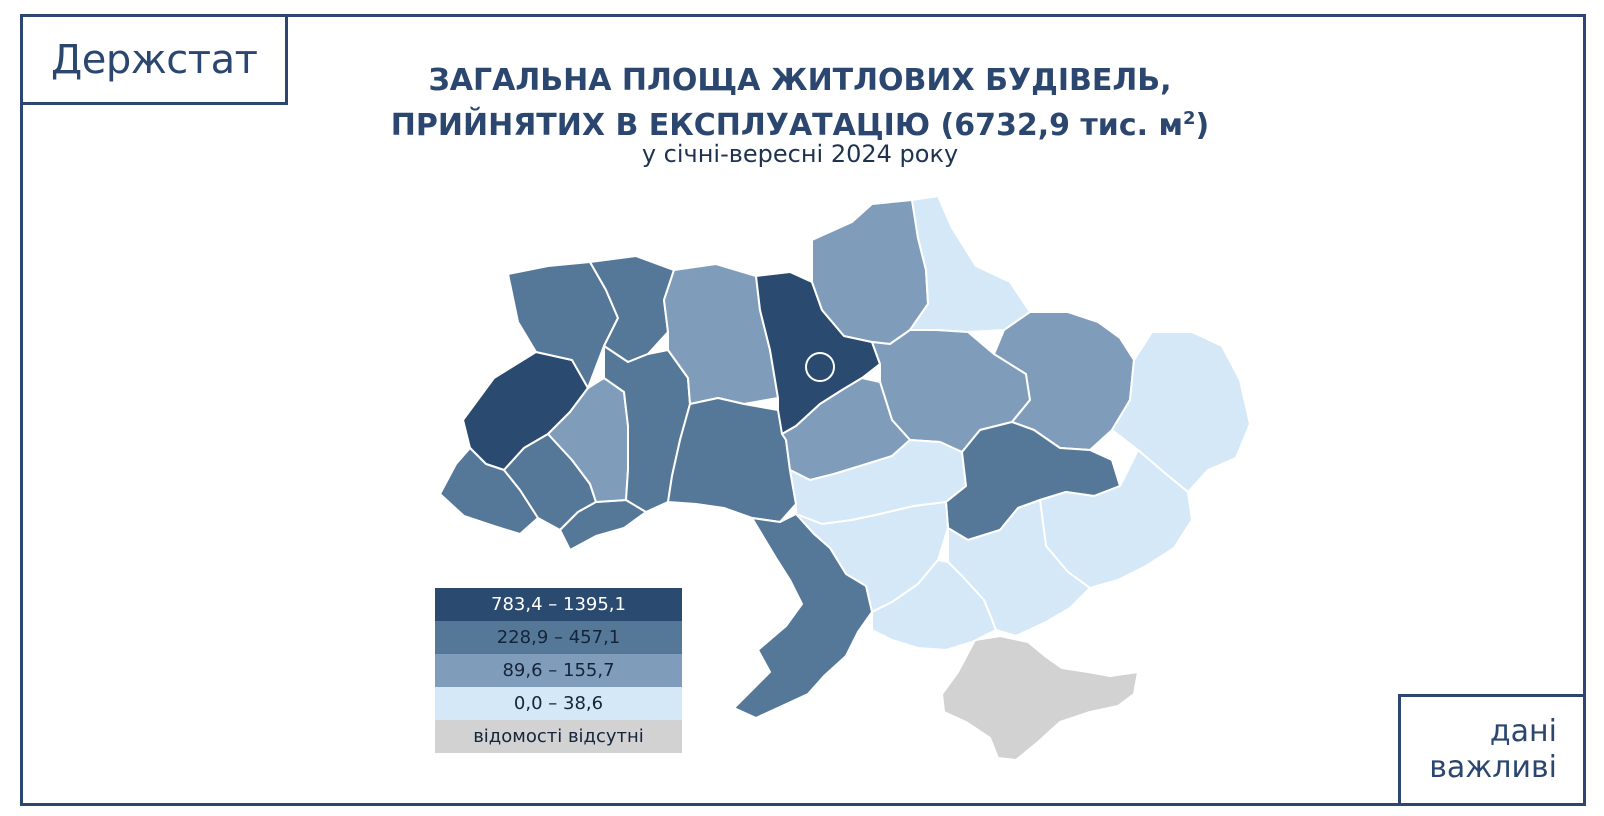  What do you see at coordinates (558, 703) in the screenshot?
I see `legend-item: 0,0 – 38,6` at bounding box center [558, 703].